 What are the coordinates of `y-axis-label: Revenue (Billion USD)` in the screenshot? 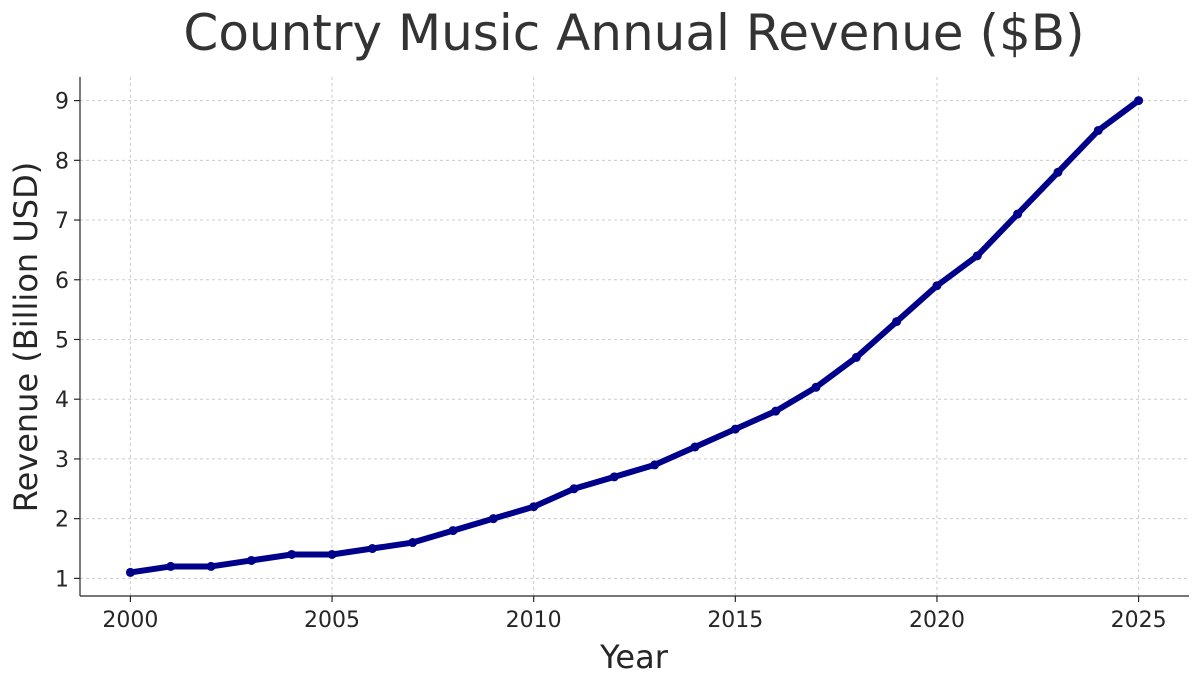 It's located at (26, 337).